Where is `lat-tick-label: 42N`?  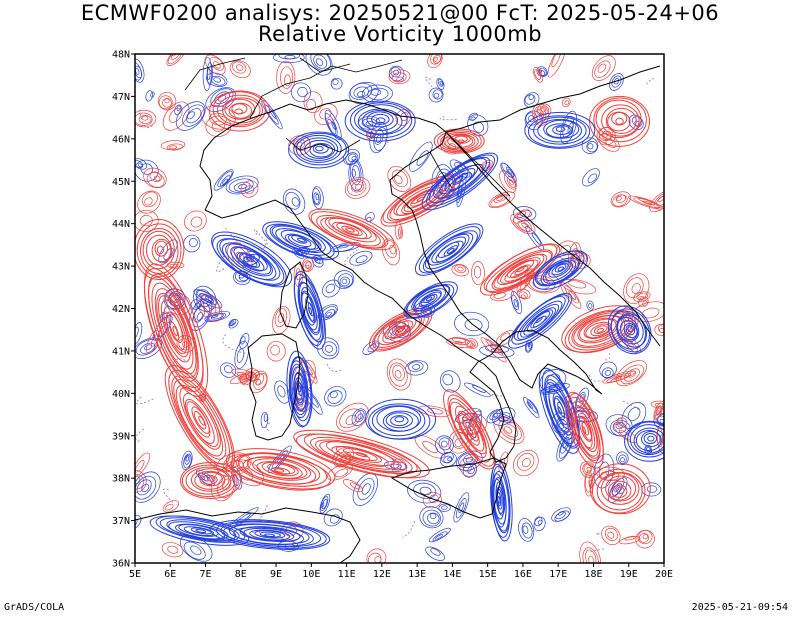 lat-tick-label: 42N is located at coordinates (121, 309).